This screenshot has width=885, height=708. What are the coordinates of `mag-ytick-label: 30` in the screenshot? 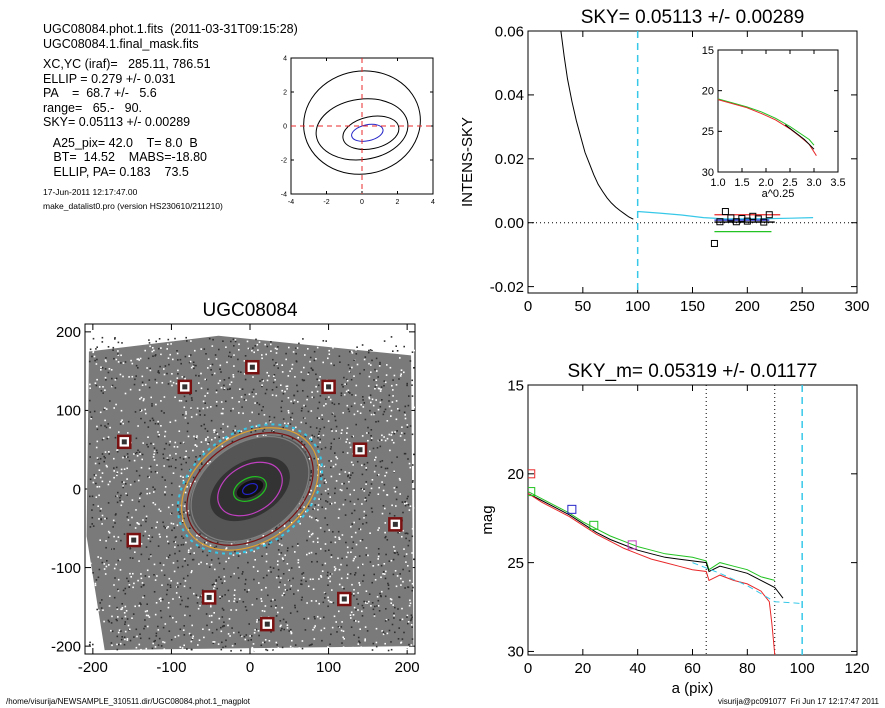 It's located at (515, 652).